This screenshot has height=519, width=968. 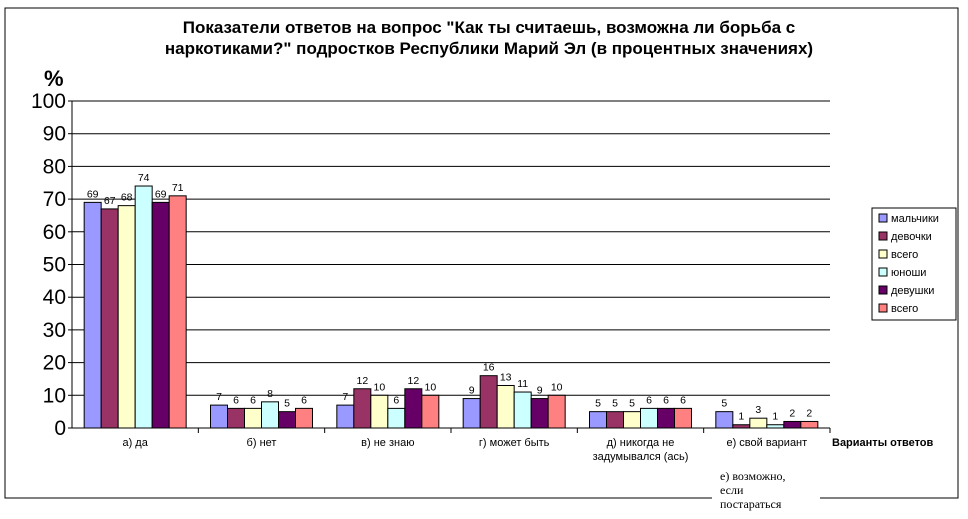 I want to click on category-label: б) нет, so click(x=262, y=443).